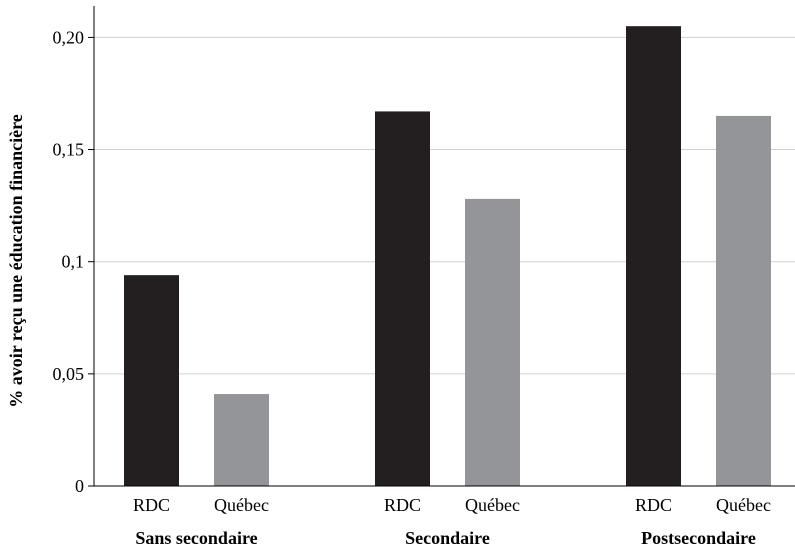 This screenshot has width=795, height=553. I want to click on y-tick-label: 0,20, so click(69, 37).